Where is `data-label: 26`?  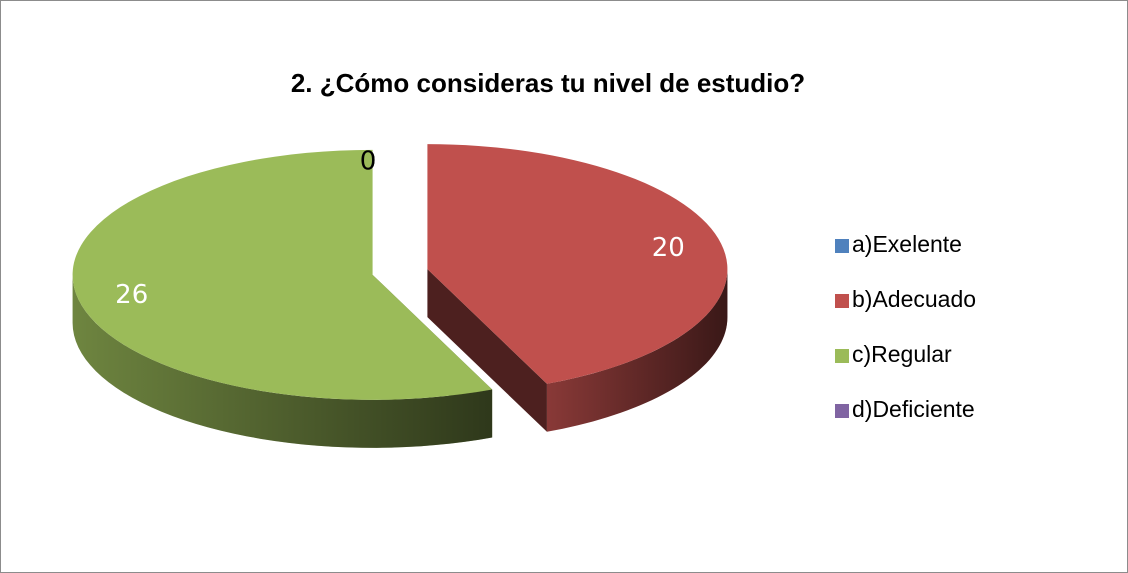
data-label: 26 is located at coordinates (131, 295).